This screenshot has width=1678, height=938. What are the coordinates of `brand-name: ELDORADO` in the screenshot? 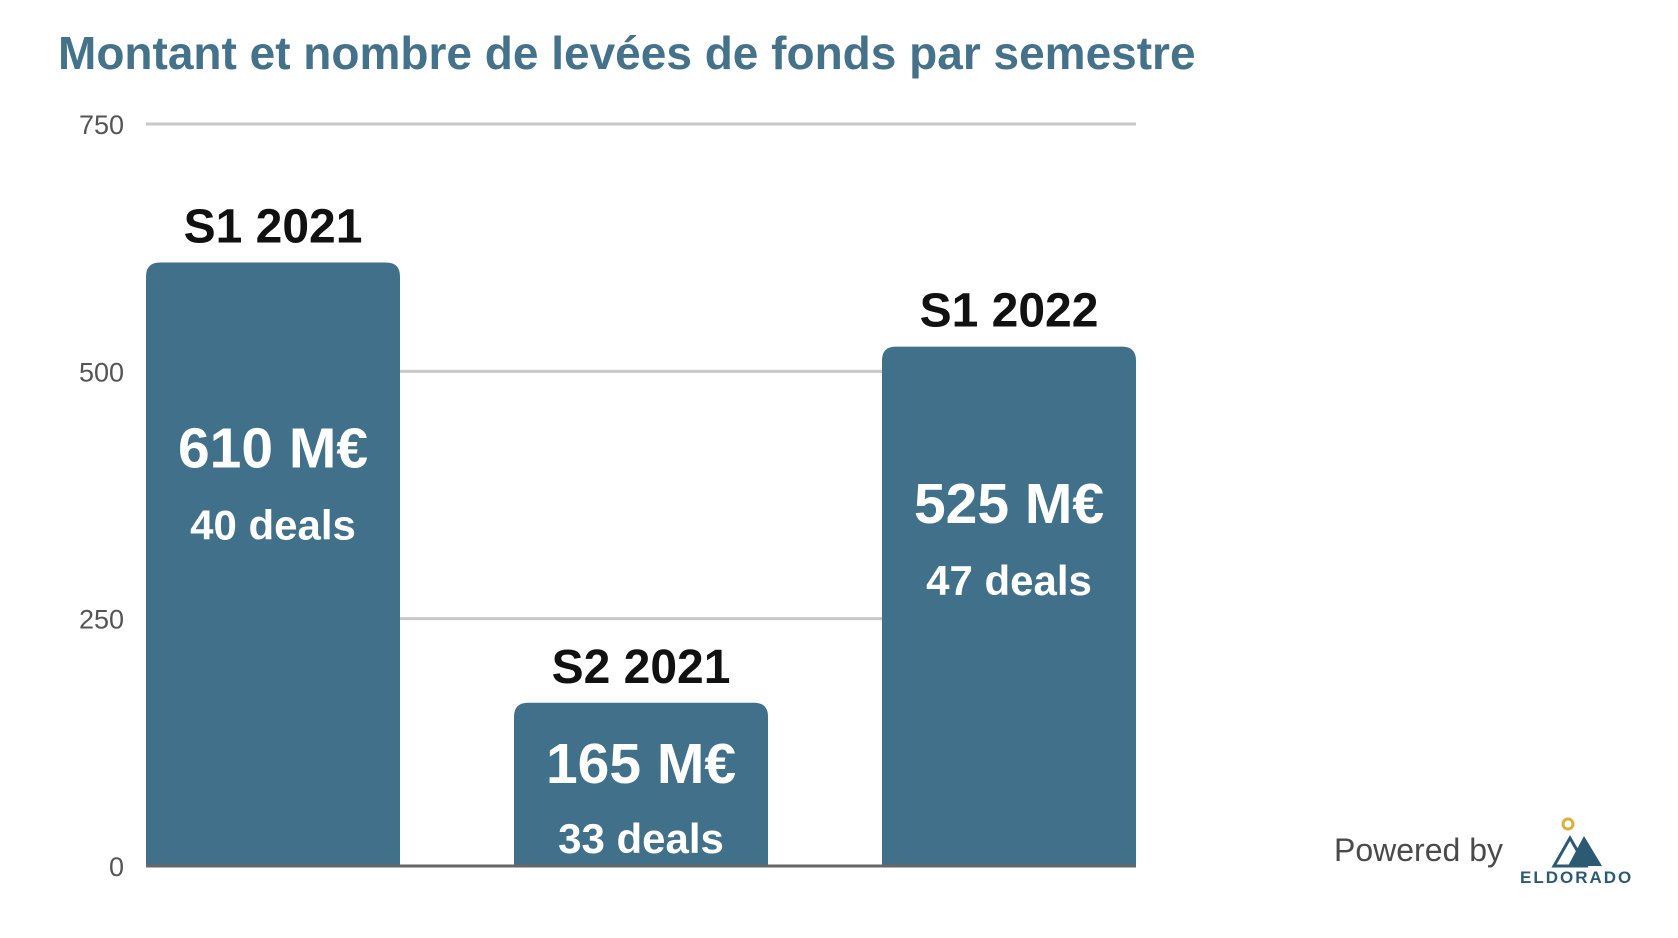 It's located at (1577, 877).